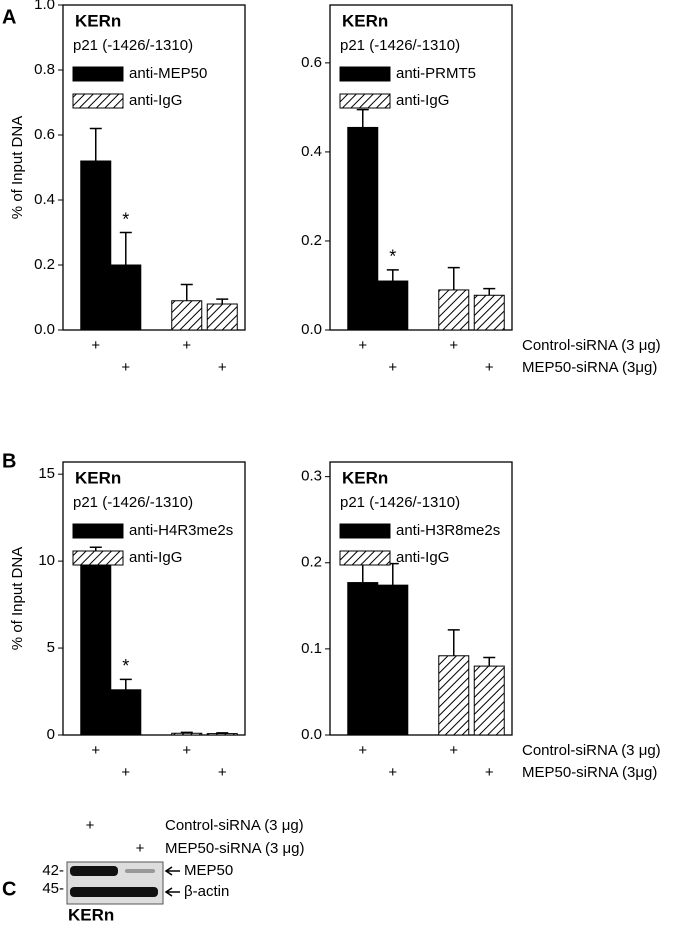 The height and width of the screenshot is (927, 693). Describe the element at coordinates (208, 870) in the screenshot. I see `band-label: MEP50` at that location.